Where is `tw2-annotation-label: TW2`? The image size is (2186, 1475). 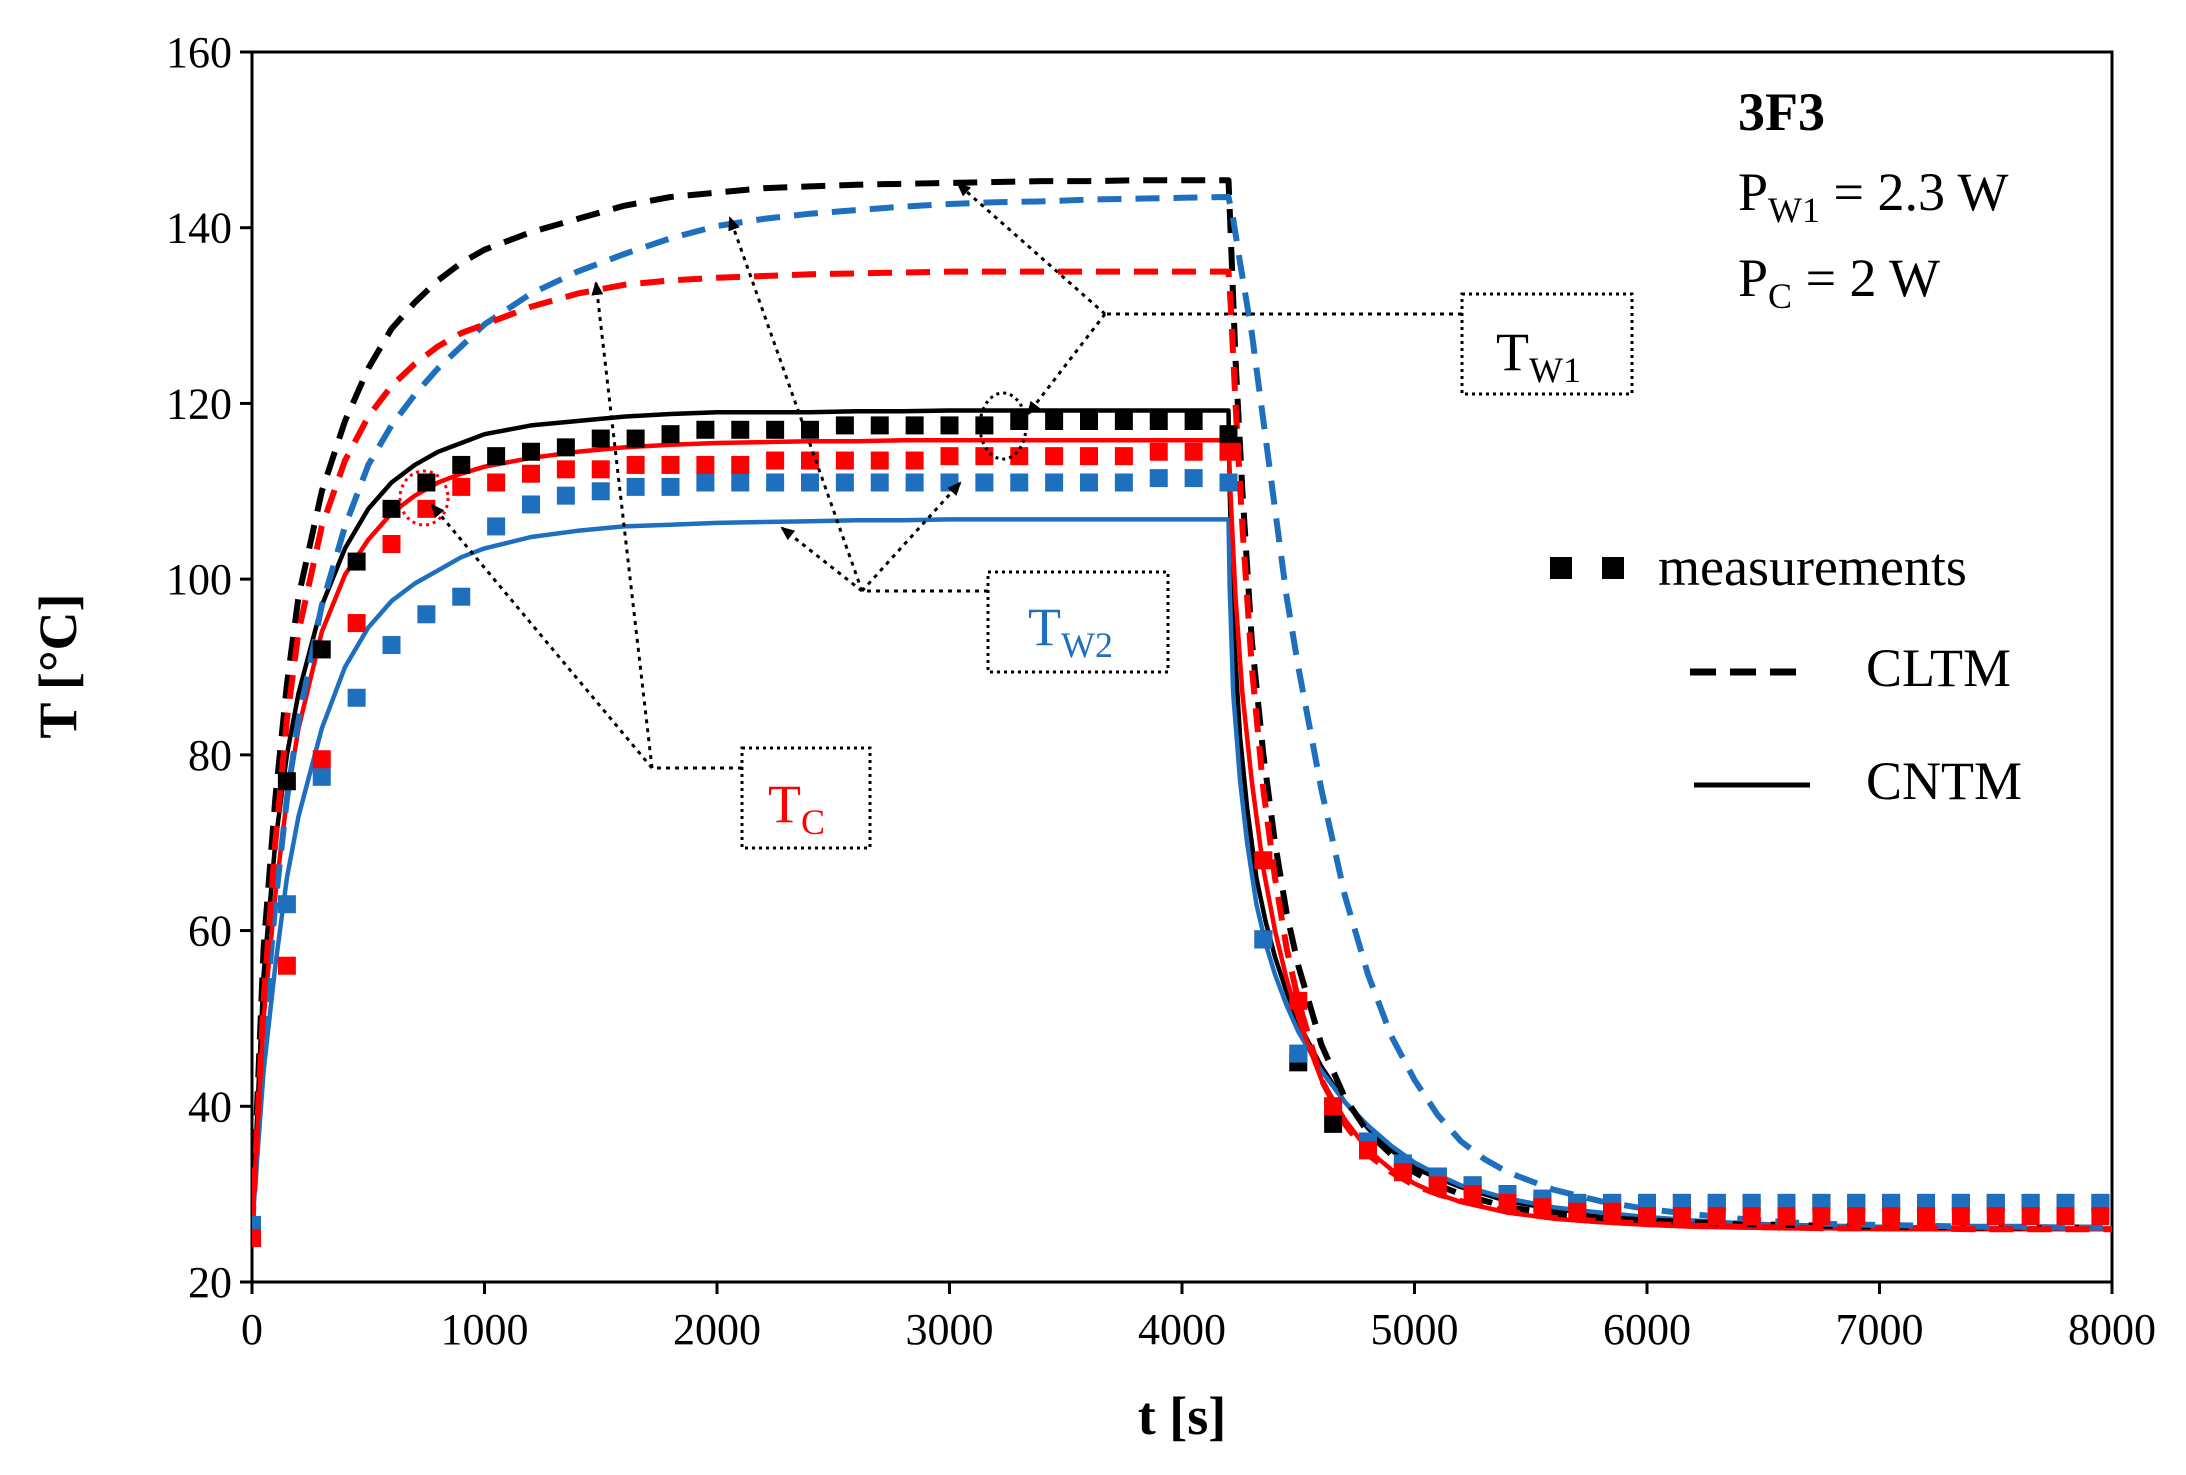 tw2-annotation-label: TW2 is located at coordinates (1070, 631).